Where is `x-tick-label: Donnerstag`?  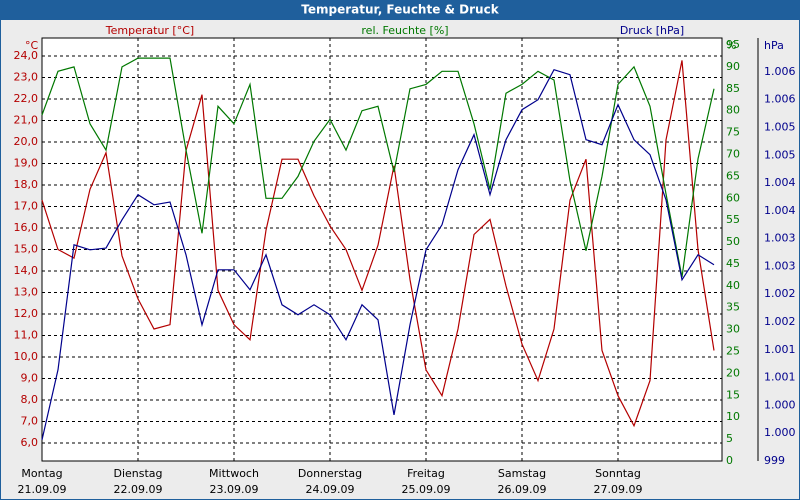
x-tick-label: Donnerstag is located at coordinates (330, 473).